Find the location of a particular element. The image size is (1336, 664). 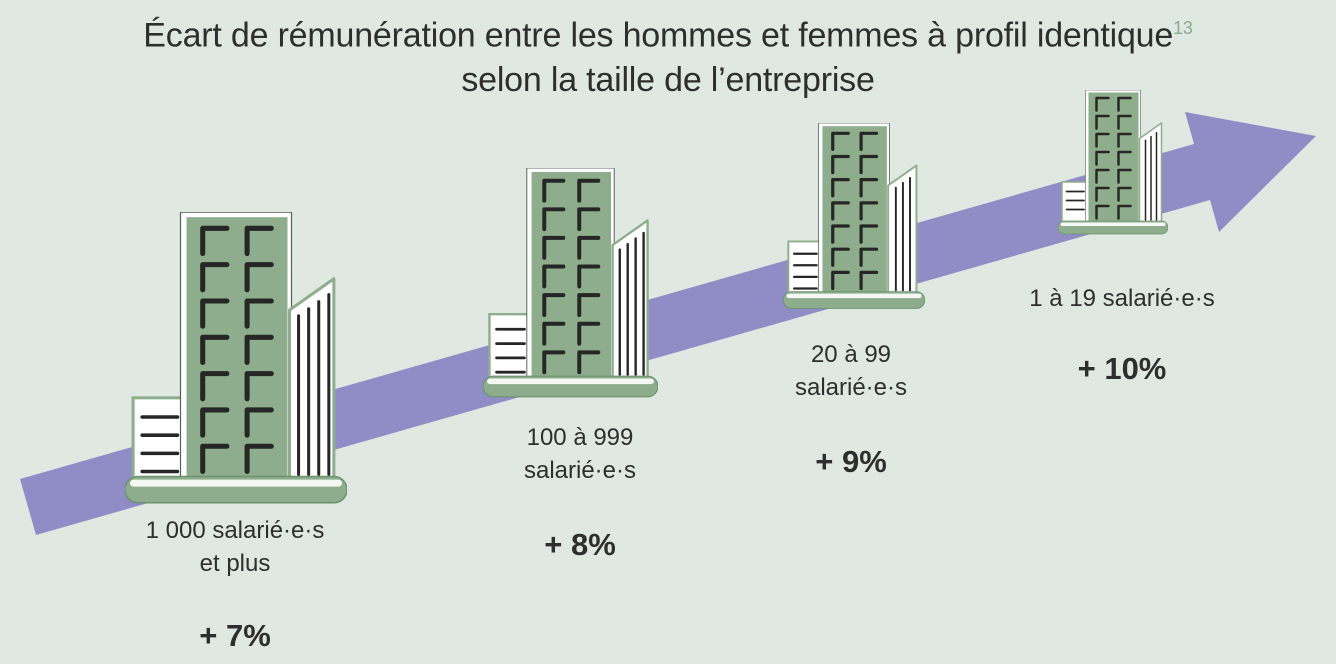

category-line: 100 à 999 is located at coordinates (580, 437).